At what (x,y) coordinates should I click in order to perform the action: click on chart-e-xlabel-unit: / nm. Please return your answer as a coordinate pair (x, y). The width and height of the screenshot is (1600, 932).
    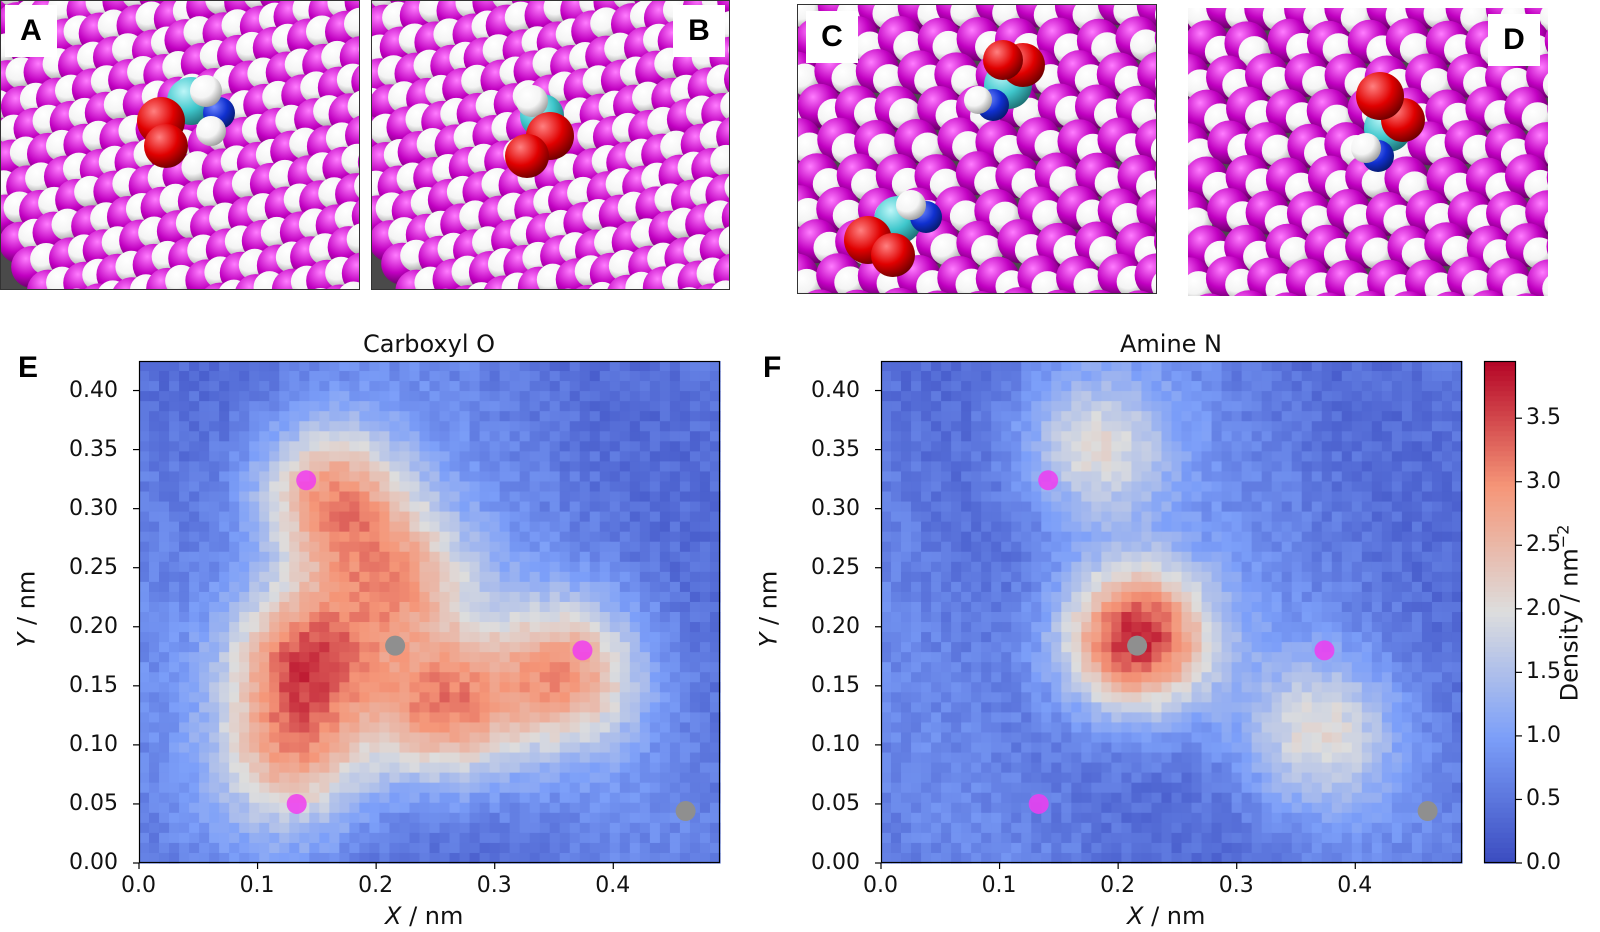
    Looking at the image, I should click on (432, 916).